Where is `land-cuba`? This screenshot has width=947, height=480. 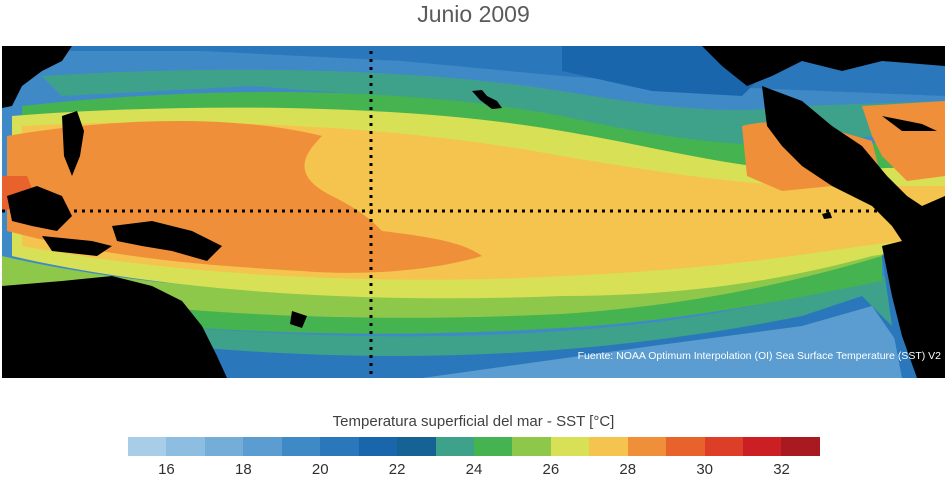
land-cuba is located at coordinates (909, 123).